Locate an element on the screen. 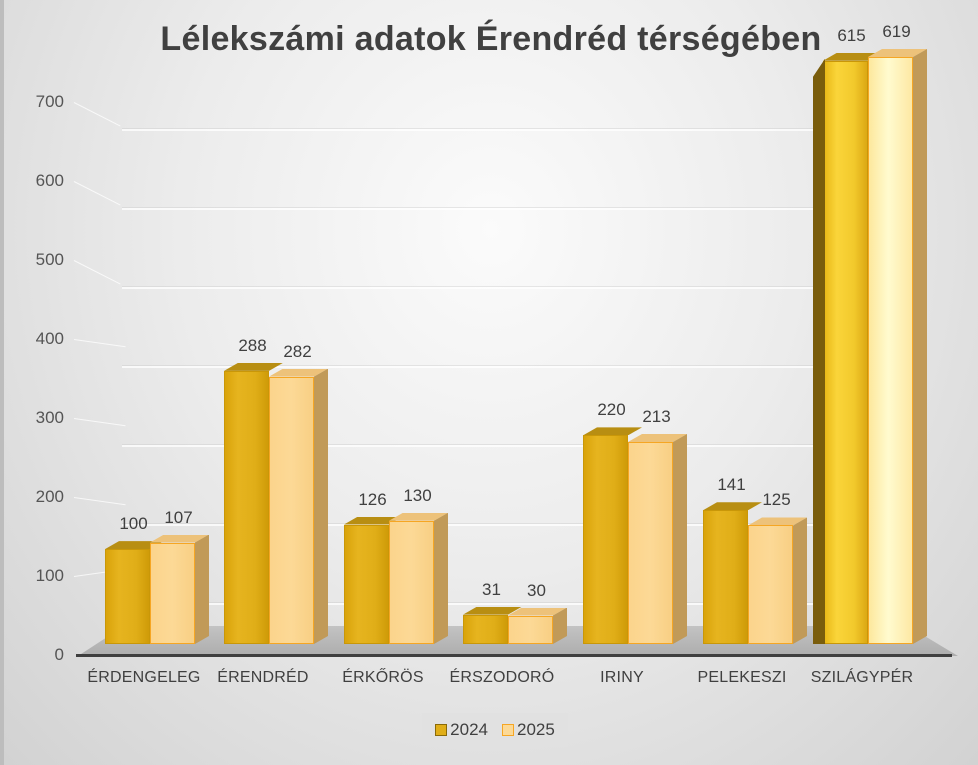 Image resolution: width=978 pixels, height=765 pixels. legend-label: 2025 is located at coordinates (536, 729).